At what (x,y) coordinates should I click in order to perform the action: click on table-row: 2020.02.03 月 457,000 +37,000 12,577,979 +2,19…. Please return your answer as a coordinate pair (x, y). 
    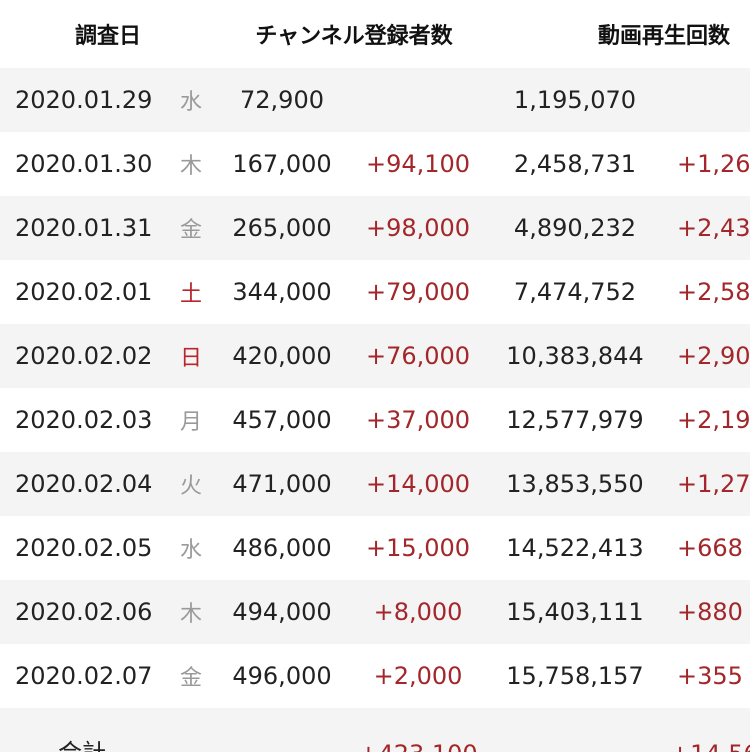
    Looking at the image, I should click on (375, 420).